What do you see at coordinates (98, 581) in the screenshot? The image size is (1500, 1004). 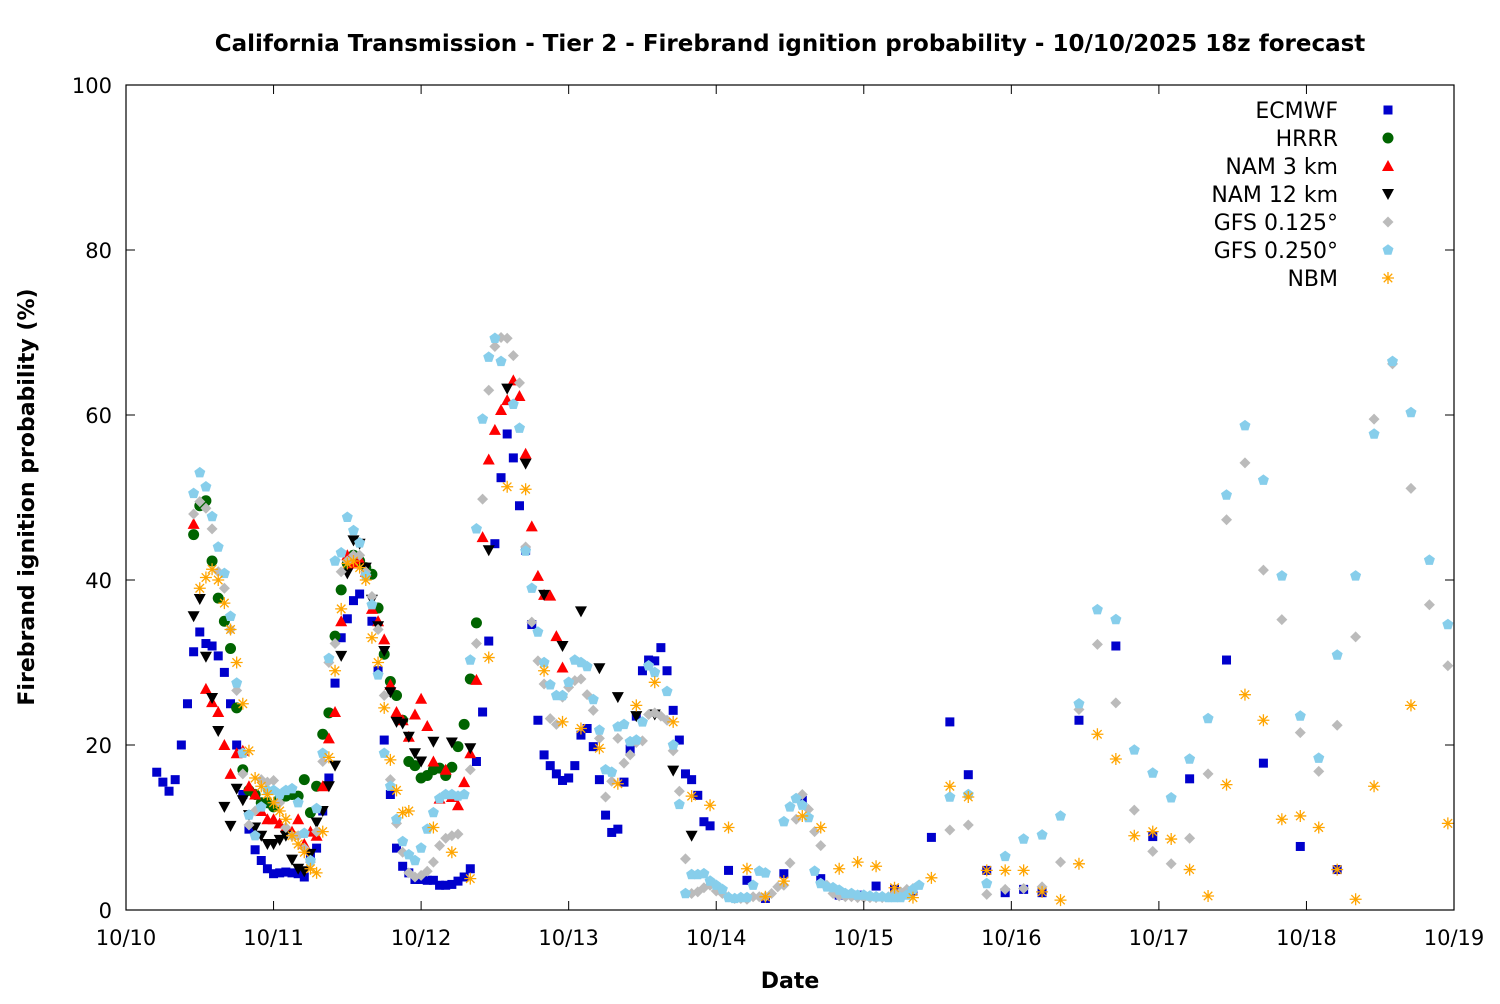 I see `y-tick-label: 40` at bounding box center [98, 581].